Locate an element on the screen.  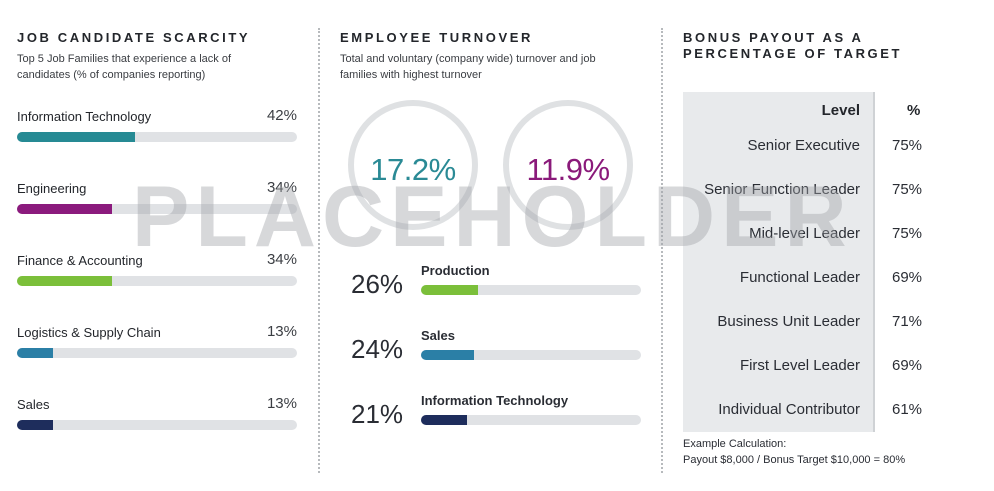
total-turnover-ring is located at coordinates (413, 165).